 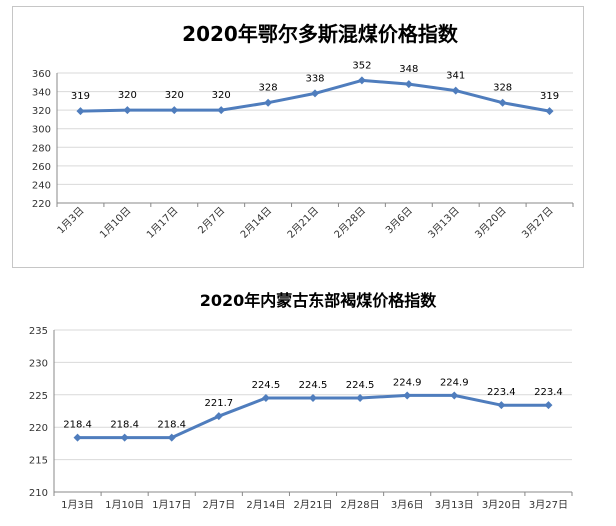 I want to click on chart-title: 2020年鄂尔多斯混煤价格指数, so click(x=320, y=34).